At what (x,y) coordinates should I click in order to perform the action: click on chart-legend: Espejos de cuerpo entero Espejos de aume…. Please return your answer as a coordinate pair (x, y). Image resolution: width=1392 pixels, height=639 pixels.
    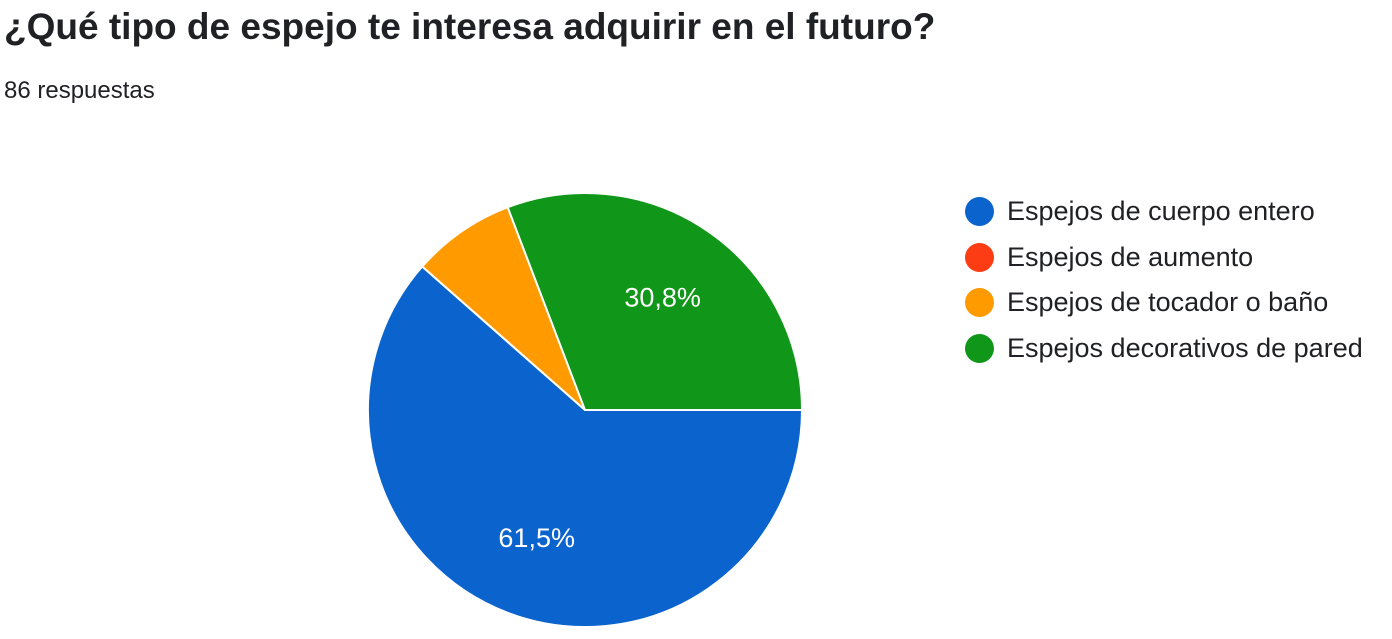
    Looking at the image, I should click on (1164, 280).